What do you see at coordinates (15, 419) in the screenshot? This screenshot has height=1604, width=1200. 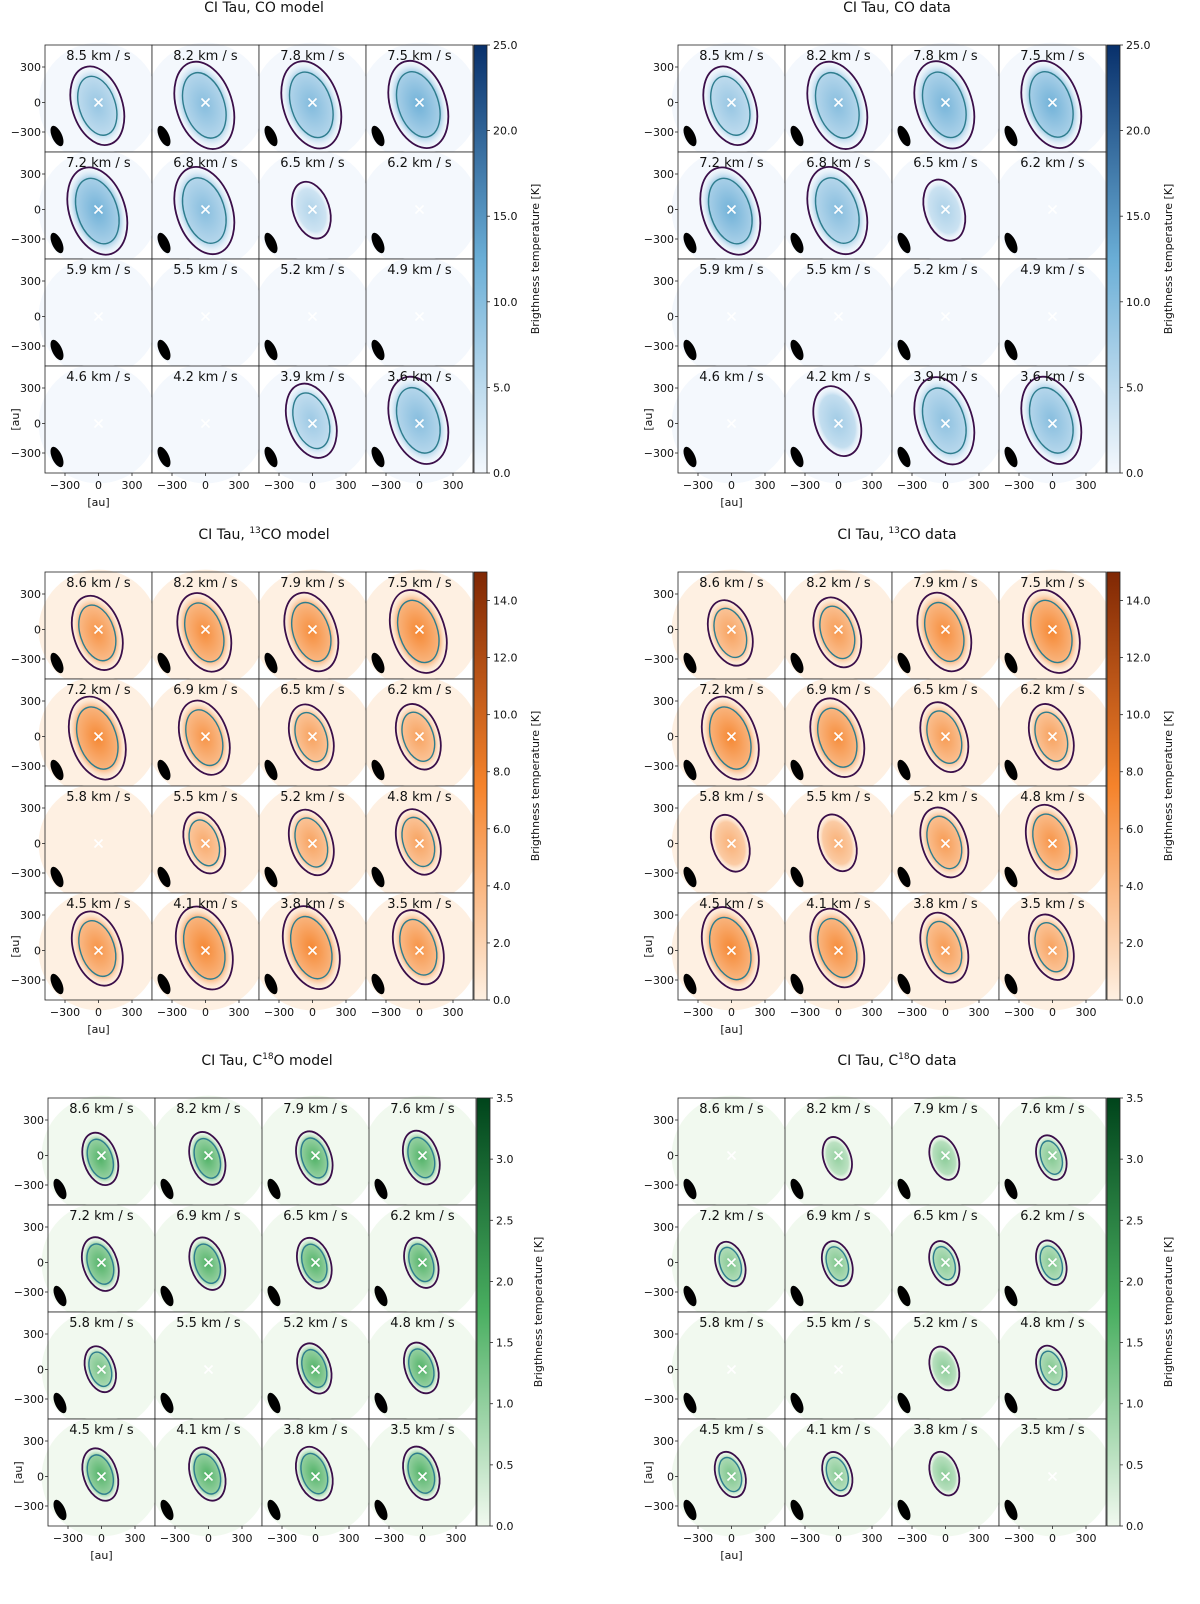 I see `y-axis-label: [au]` at bounding box center [15, 419].